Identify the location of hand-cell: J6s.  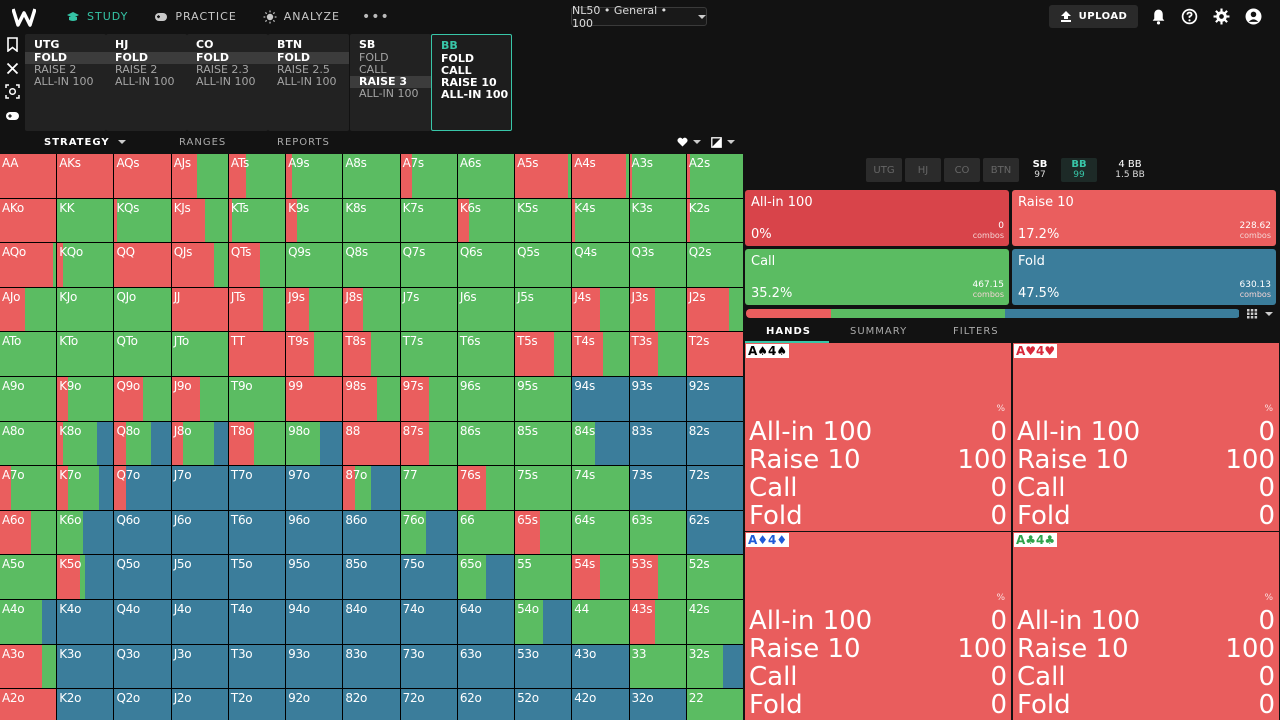
(486, 309).